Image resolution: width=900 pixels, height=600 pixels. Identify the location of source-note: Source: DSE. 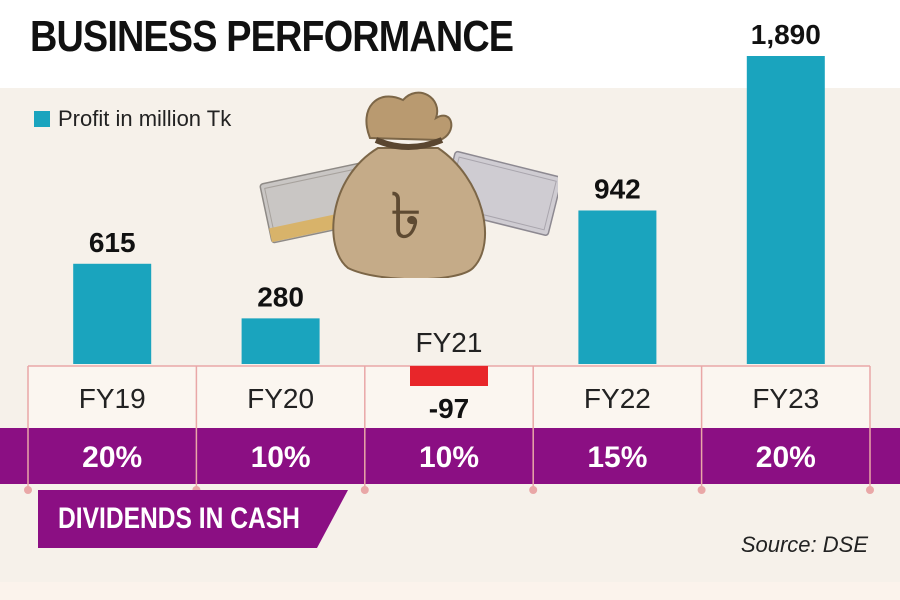
(804, 544).